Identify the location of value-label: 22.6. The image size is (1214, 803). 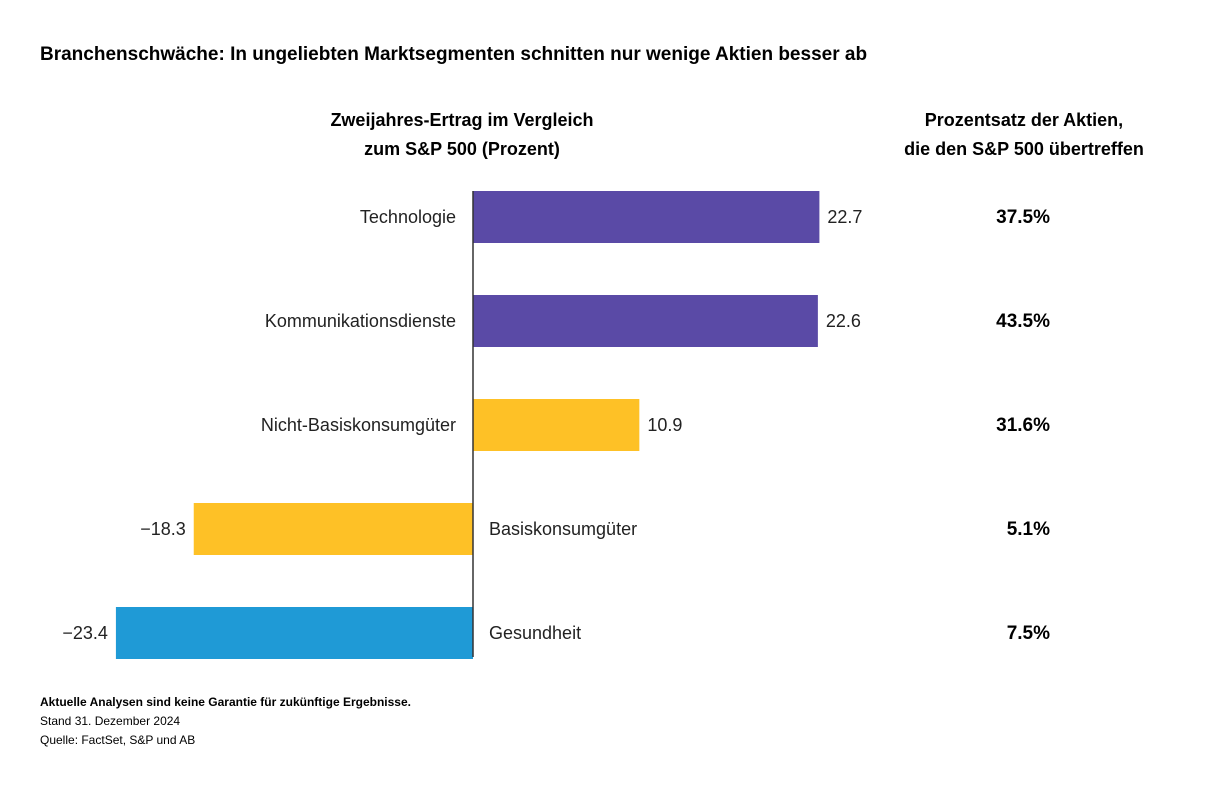
(843, 321).